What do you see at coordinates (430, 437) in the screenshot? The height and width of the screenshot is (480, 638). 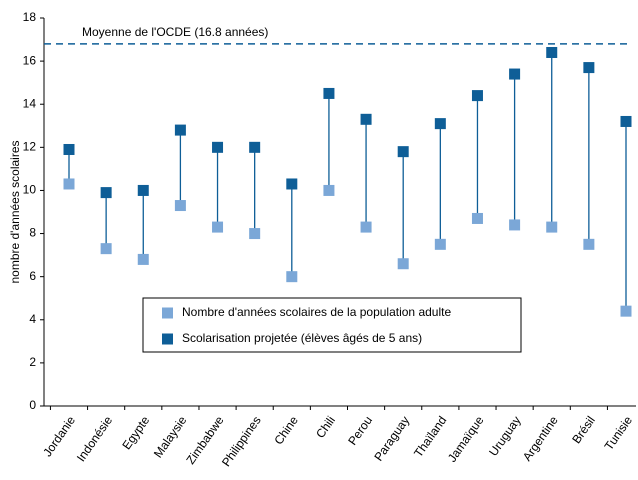 I see `x-tick-label: Thaïland` at bounding box center [430, 437].